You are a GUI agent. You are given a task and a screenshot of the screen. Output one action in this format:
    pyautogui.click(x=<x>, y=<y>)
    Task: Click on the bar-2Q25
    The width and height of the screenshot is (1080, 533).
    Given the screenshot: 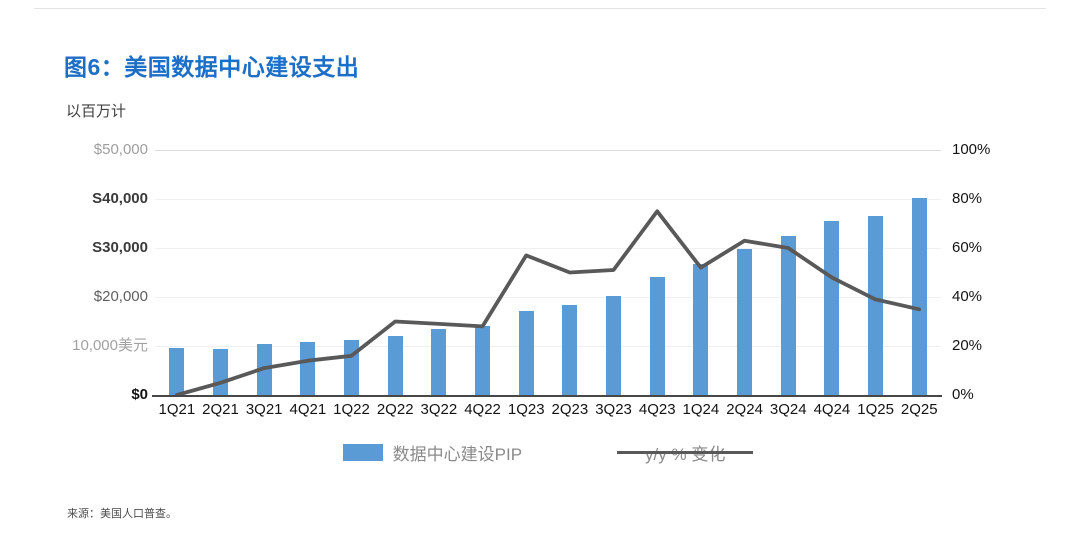 What is the action you would take?
    pyautogui.click(x=919, y=296)
    